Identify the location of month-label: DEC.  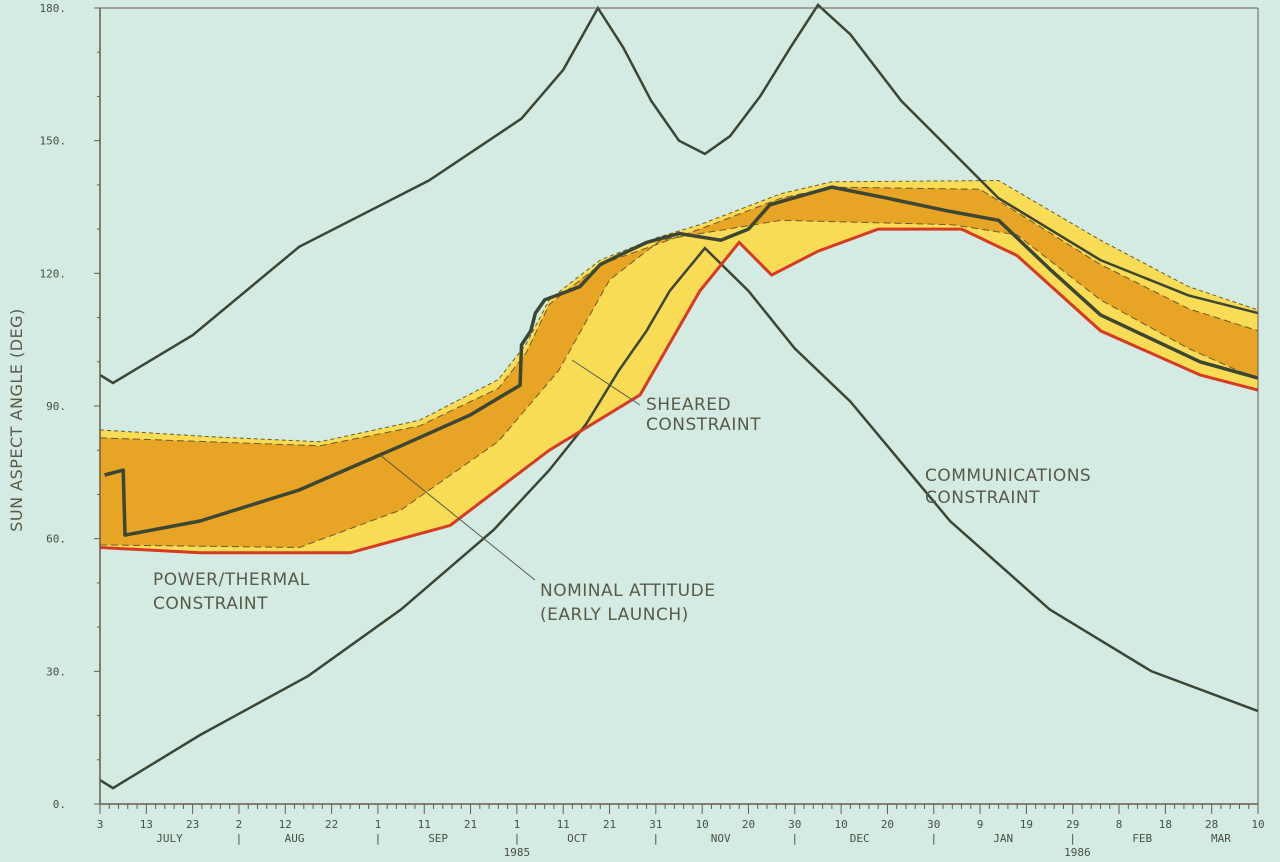
(860, 838).